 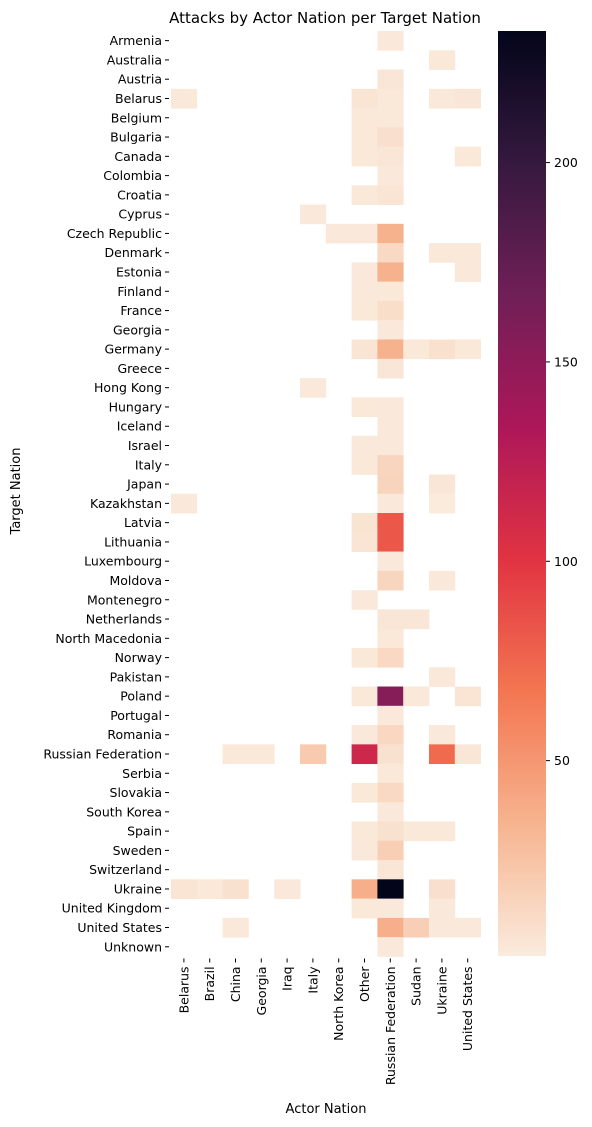 What do you see at coordinates (134, 734) in the screenshot?
I see `y-tick-label: Romania` at bounding box center [134, 734].